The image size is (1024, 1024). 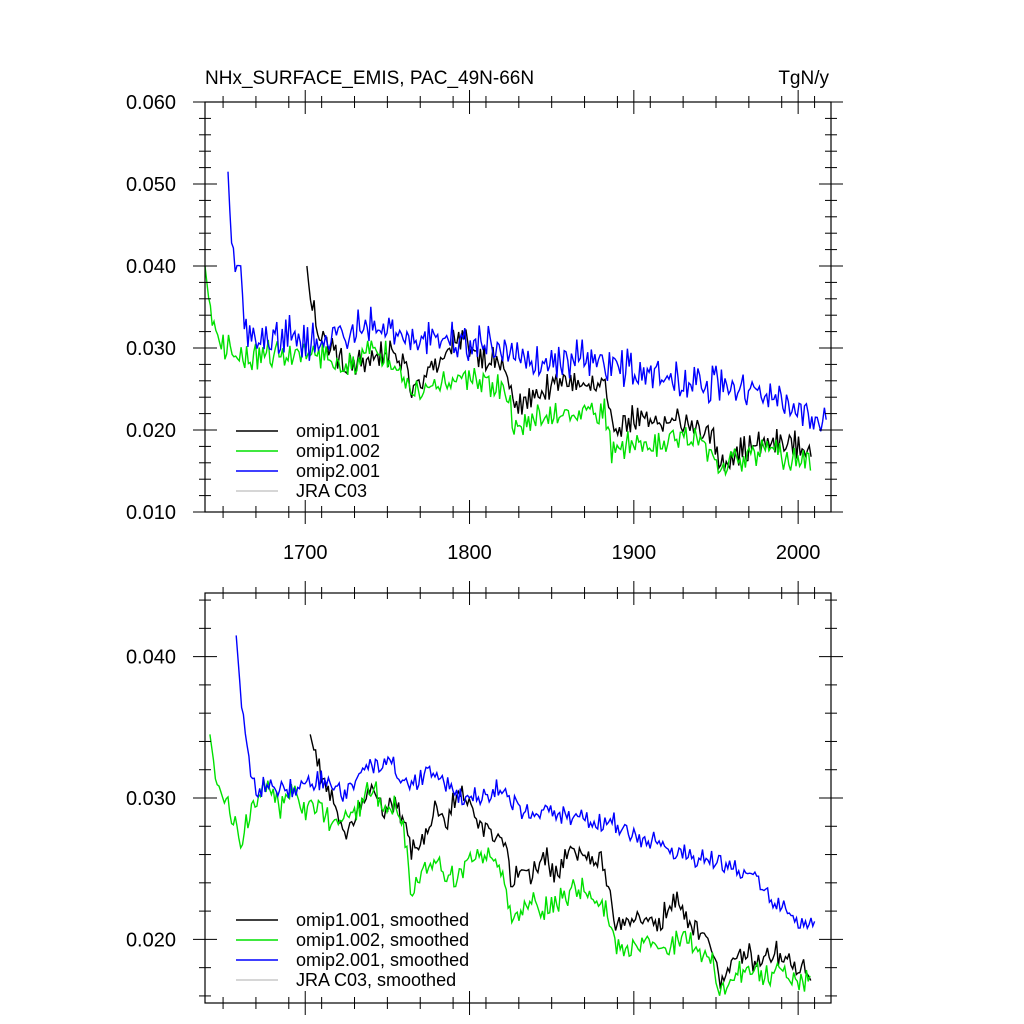 What do you see at coordinates (469, 553) in the screenshot?
I see `x-tick-label: 1800` at bounding box center [469, 553].